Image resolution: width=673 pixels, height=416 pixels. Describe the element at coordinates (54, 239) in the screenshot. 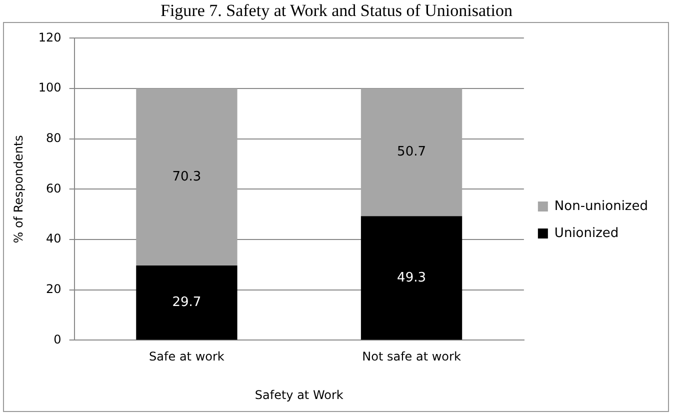

I see `y-tick-label: 40` at that location.